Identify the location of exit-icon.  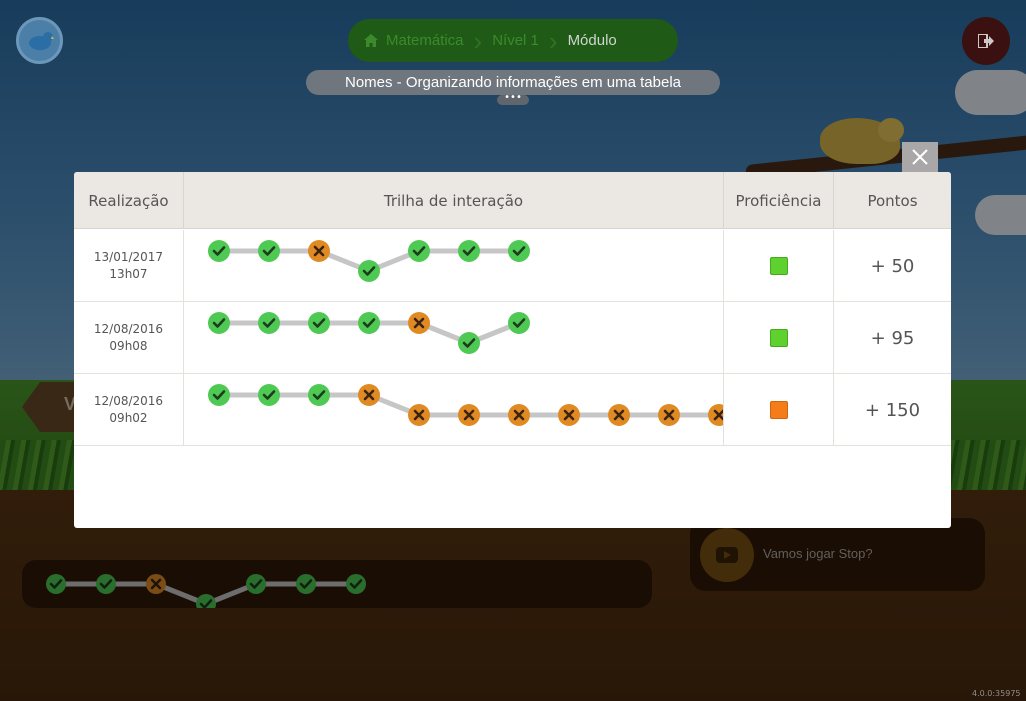
(986, 41).